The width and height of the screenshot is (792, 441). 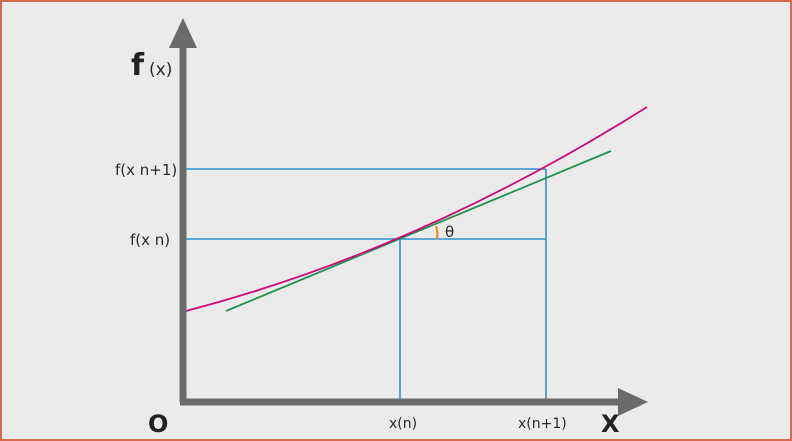 What do you see at coordinates (150, 240) in the screenshot?
I see `y-tick-label-lower: f(x n)` at bounding box center [150, 240].